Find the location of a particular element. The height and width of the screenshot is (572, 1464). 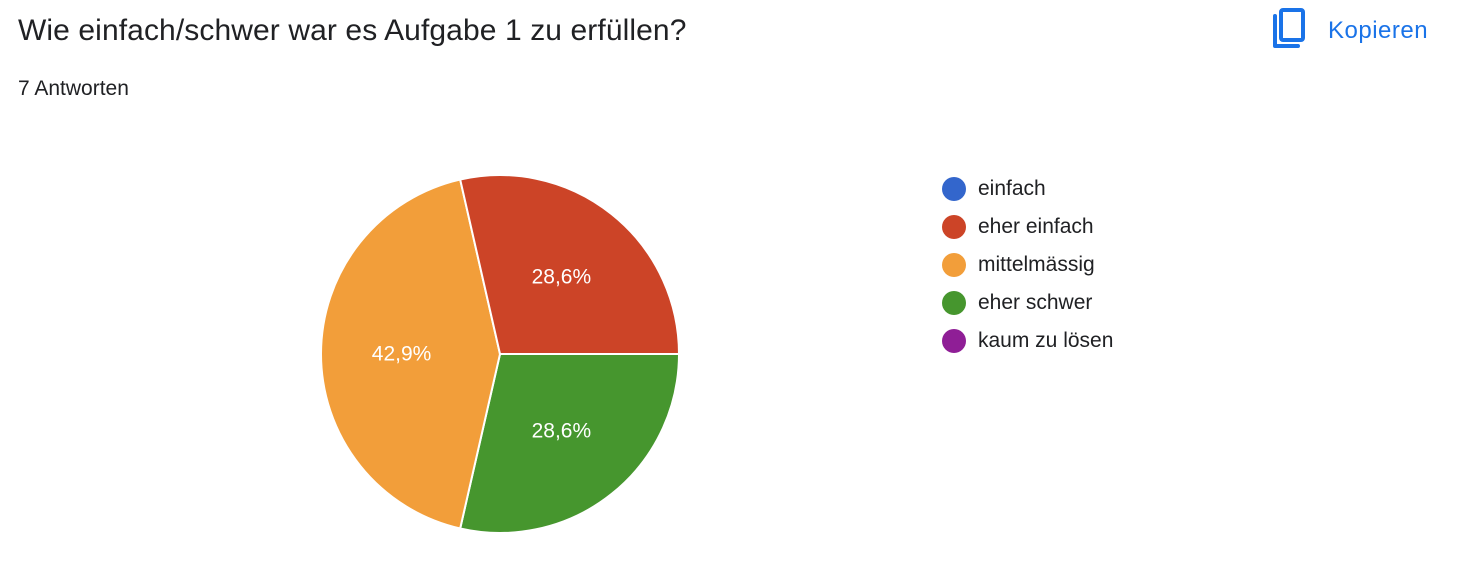

copy-icon is located at coordinates (1289, 28).